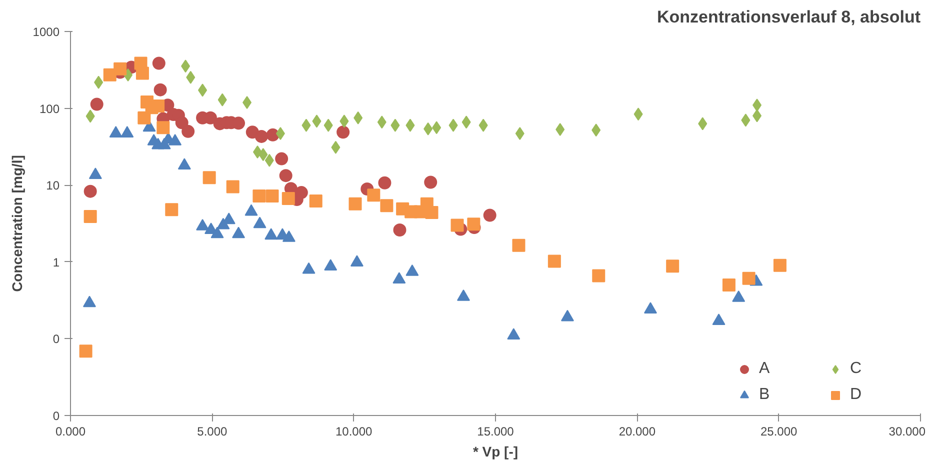 The width and height of the screenshot is (930, 466). What do you see at coordinates (53, 185) in the screenshot?
I see `y-tick-label: 10` at bounding box center [53, 185].